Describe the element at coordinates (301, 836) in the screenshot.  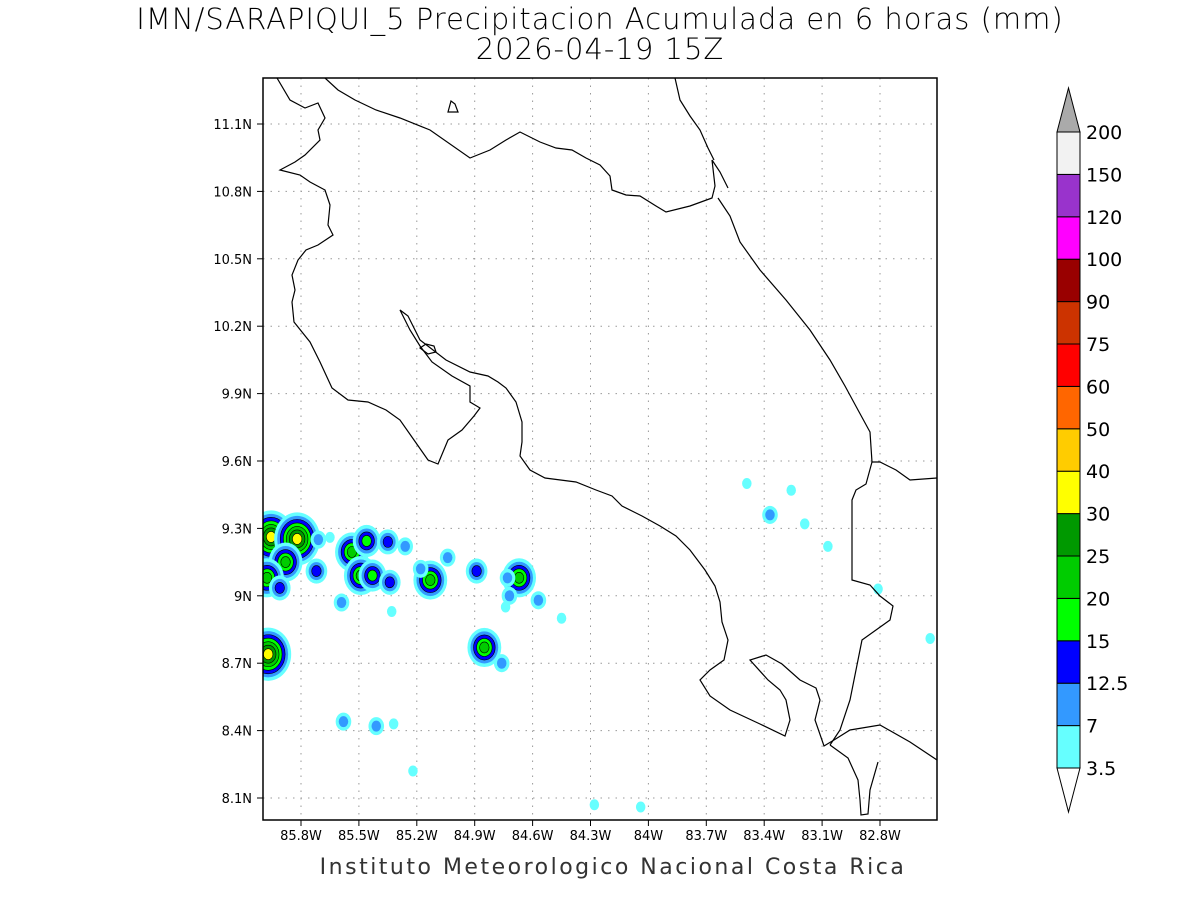
I see `lon-tick-label: 85.8W` at that location.